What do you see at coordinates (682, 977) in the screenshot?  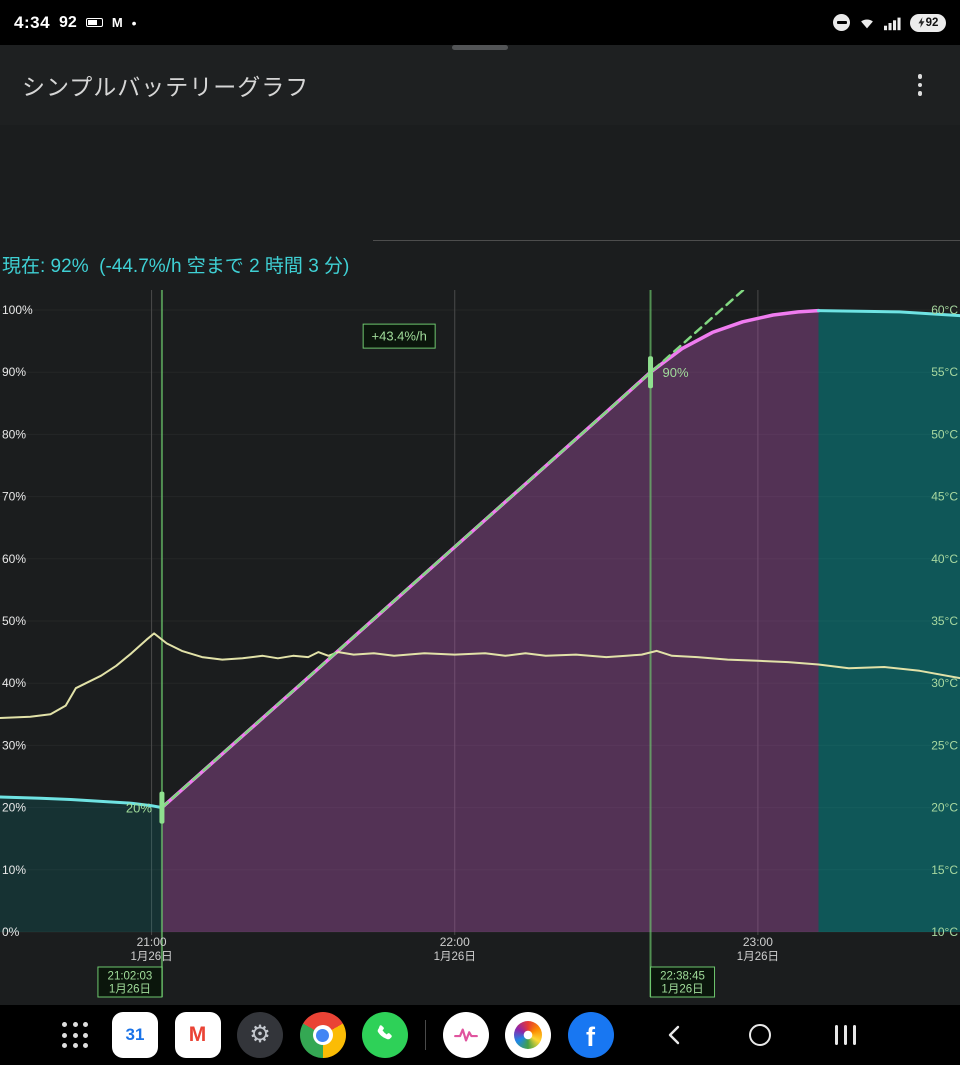 I see `svg-text: 22:38:45` at bounding box center [682, 977].